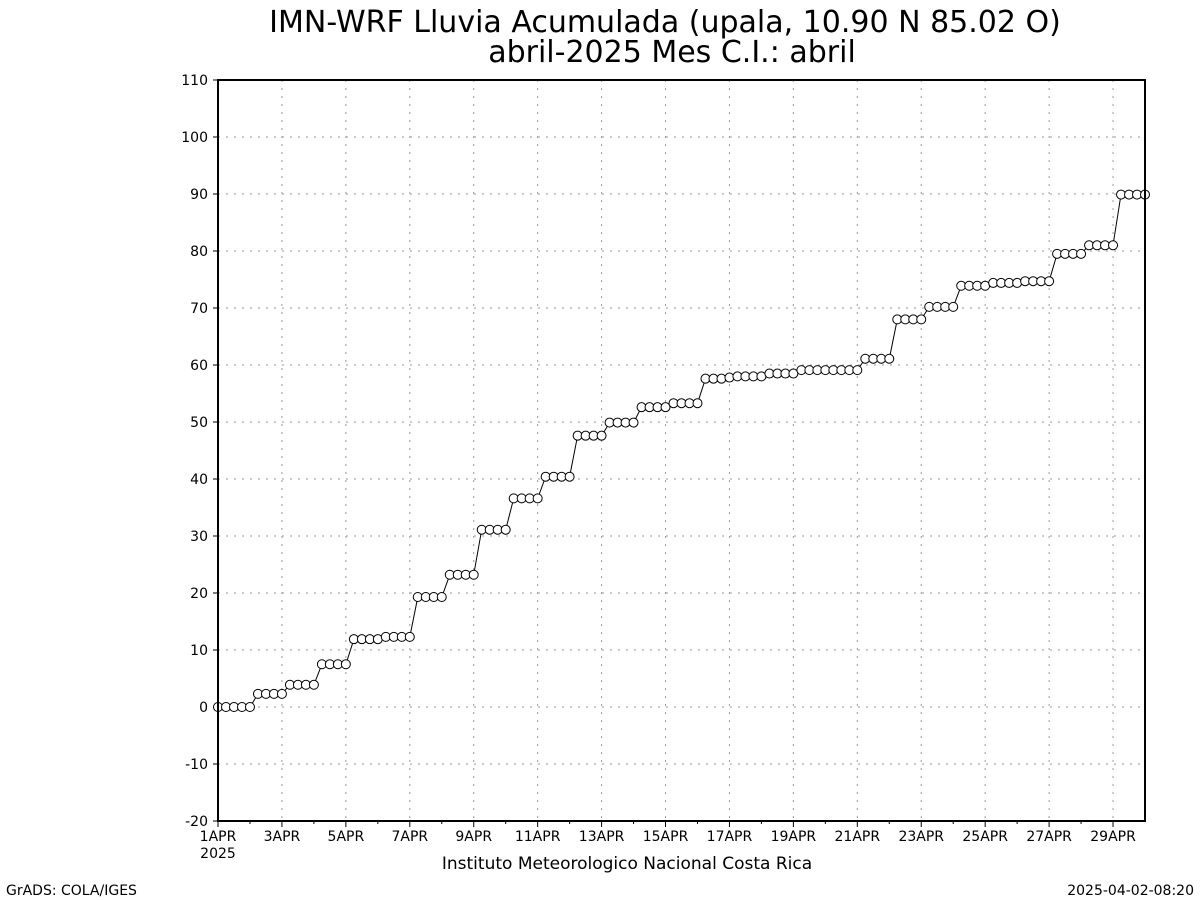 The width and height of the screenshot is (1200, 900). What do you see at coordinates (1130, 891) in the screenshot?
I see `footer-timestamp: 2025-04-02-08:20` at bounding box center [1130, 891].